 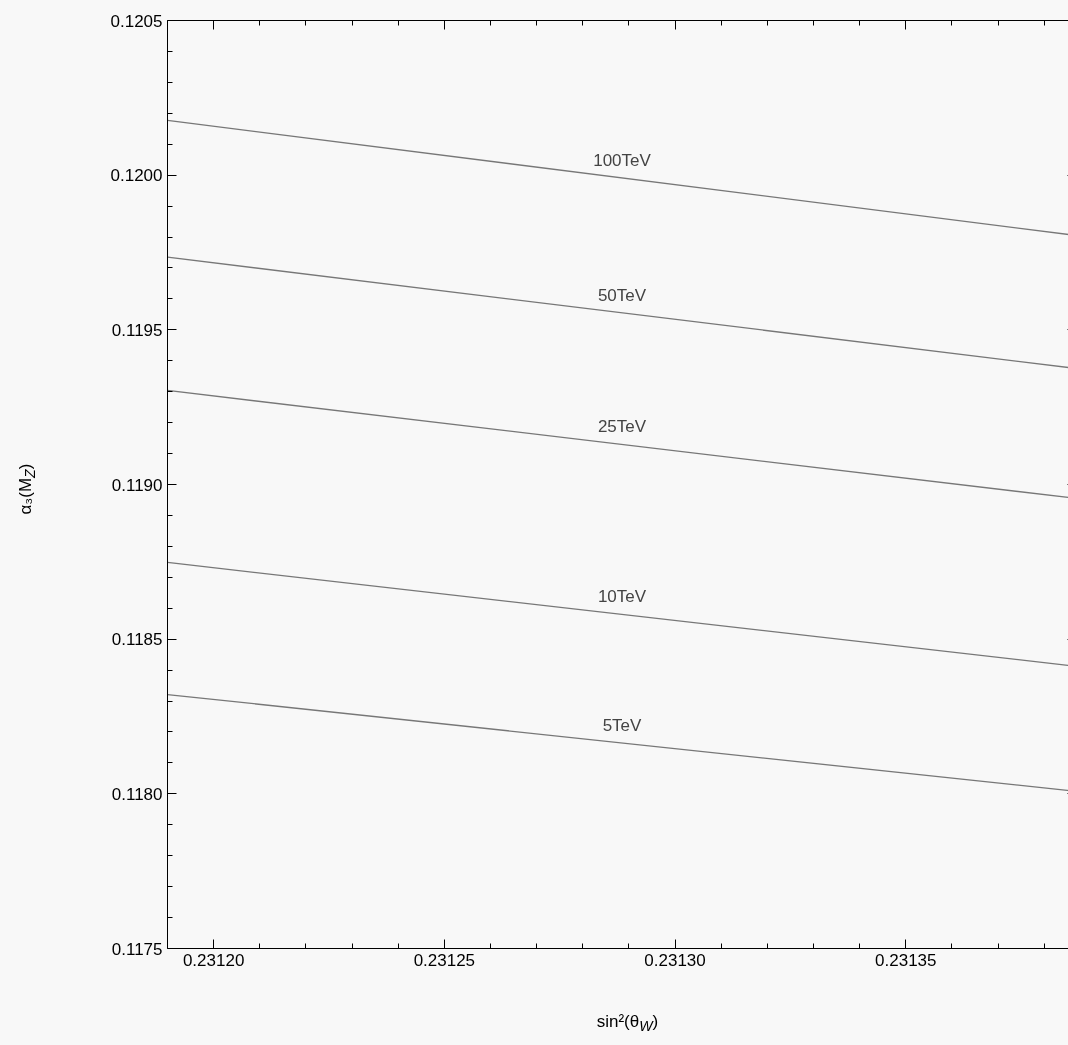 What do you see at coordinates (622, 427) in the screenshot?
I see `series-label: 25TeV` at bounding box center [622, 427].